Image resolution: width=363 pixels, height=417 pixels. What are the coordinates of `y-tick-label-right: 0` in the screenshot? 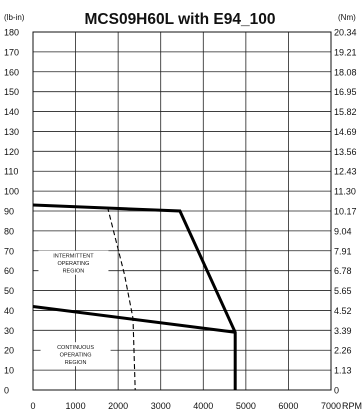 It's located at (336, 391).